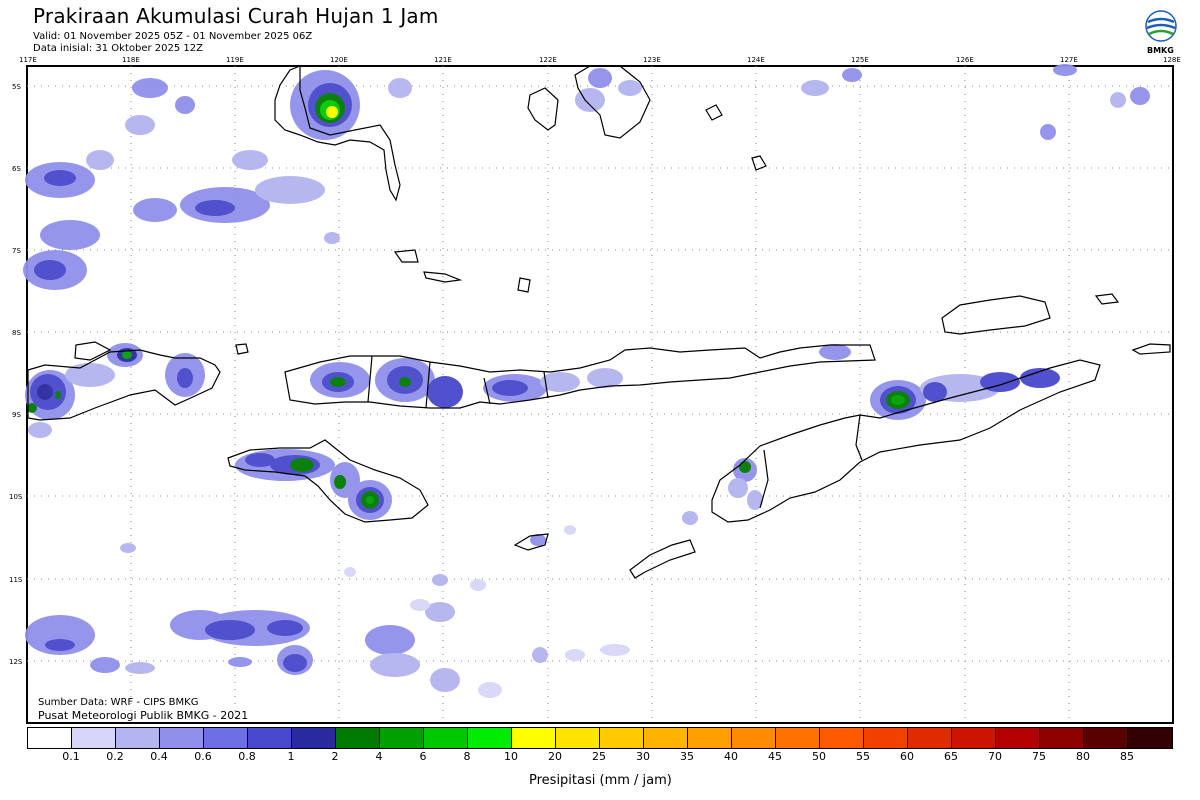  I want to click on lat-label: 5S, so click(16, 87).